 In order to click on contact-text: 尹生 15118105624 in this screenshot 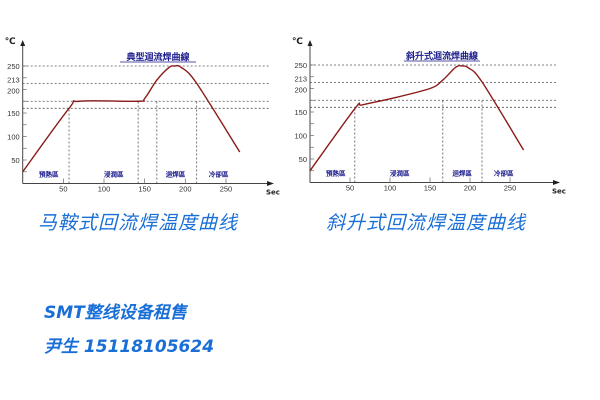, I will do `click(129, 347)`.